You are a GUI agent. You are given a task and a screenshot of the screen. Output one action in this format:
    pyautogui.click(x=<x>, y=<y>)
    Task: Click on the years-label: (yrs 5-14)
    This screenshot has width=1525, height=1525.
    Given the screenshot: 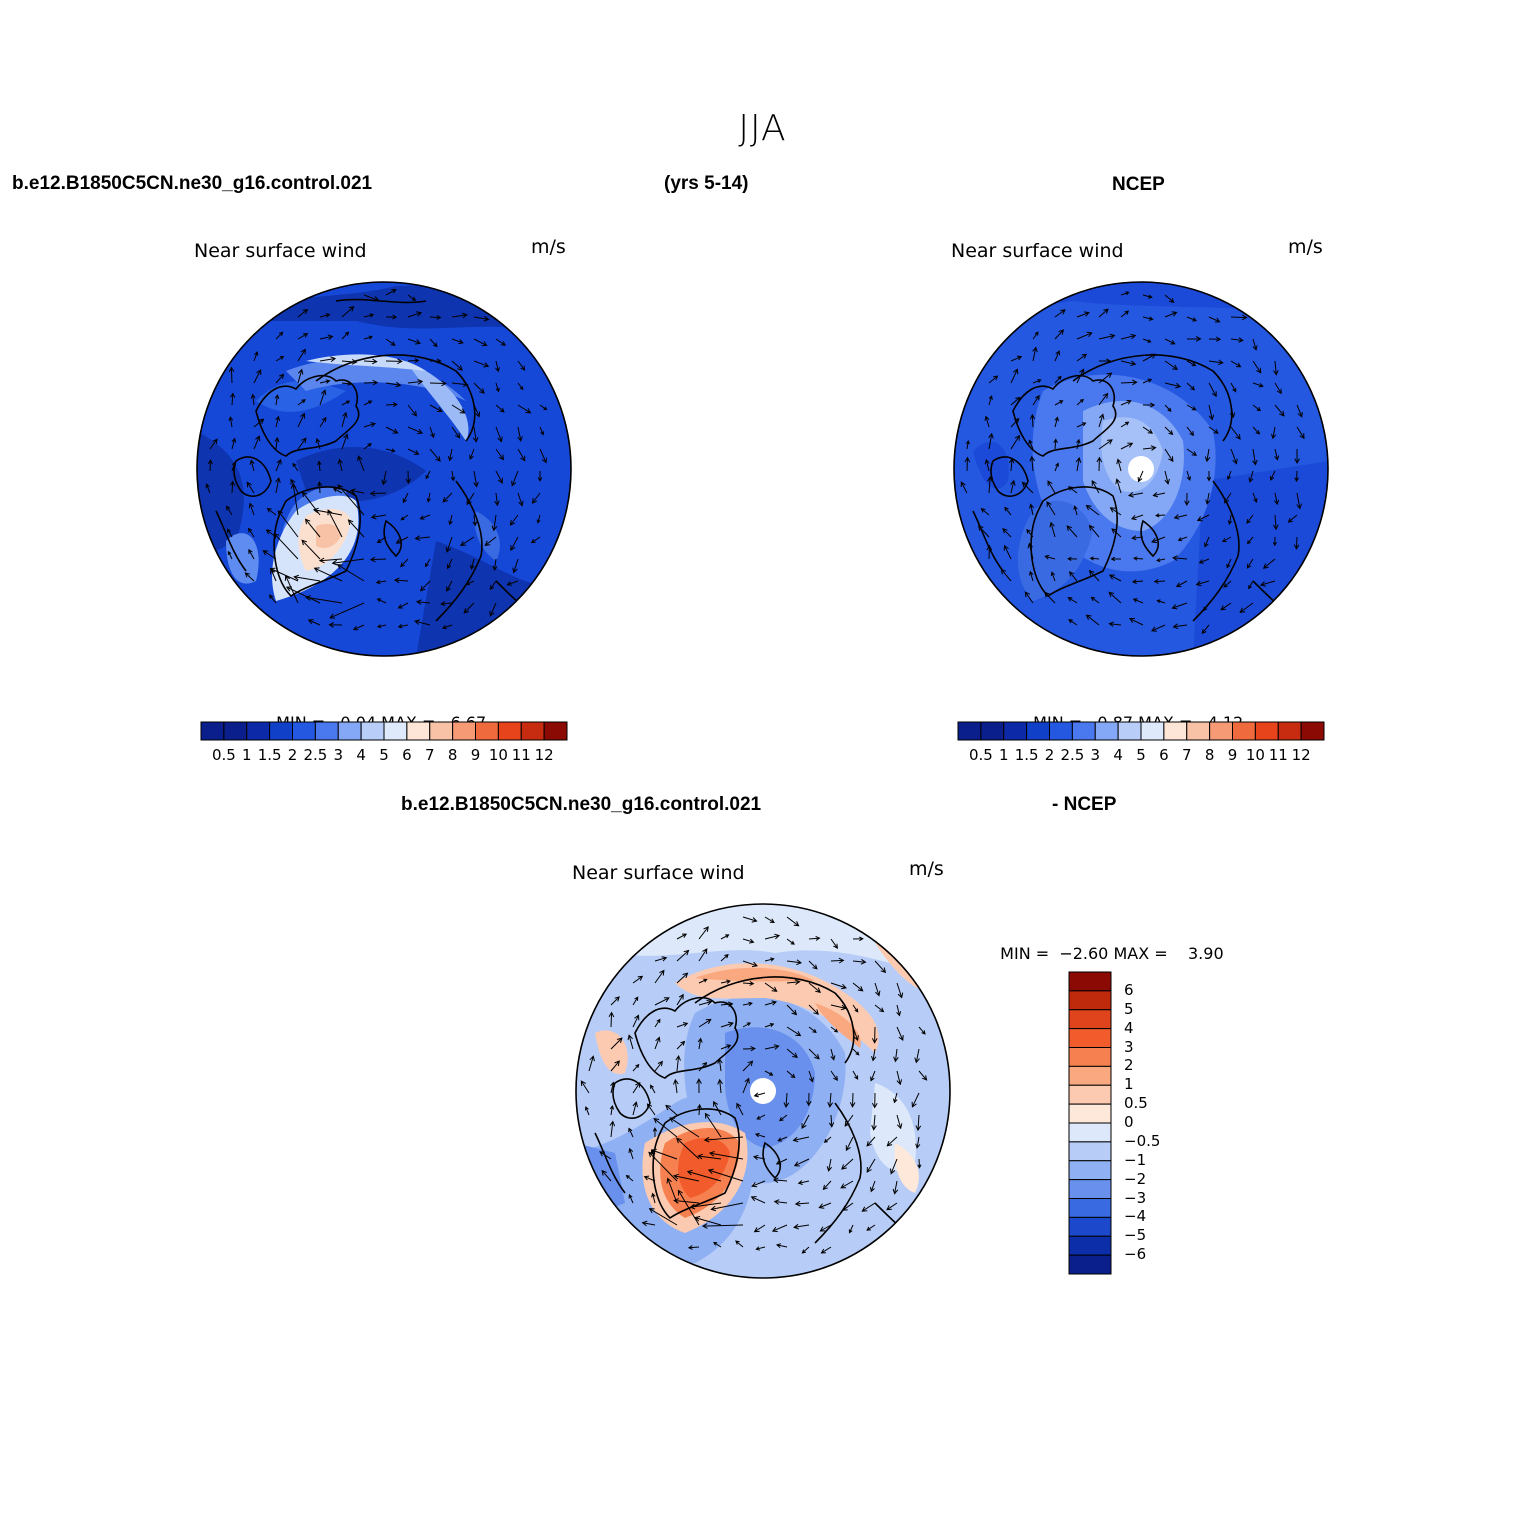 What is the action you would take?
    pyautogui.click(x=706, y=183)
    